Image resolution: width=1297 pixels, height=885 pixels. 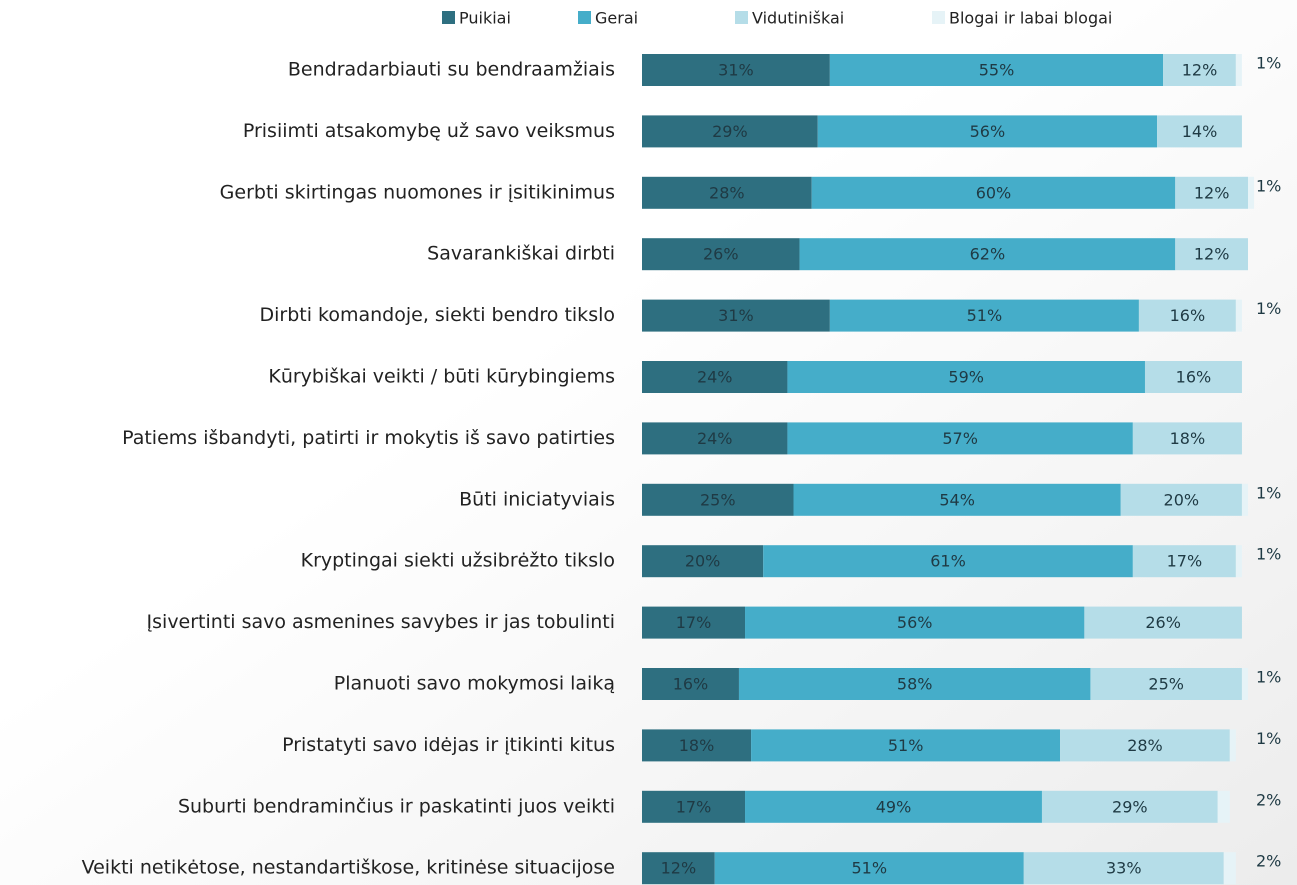 I want to click on data-label: 14%, so click(x=1200, y=131).